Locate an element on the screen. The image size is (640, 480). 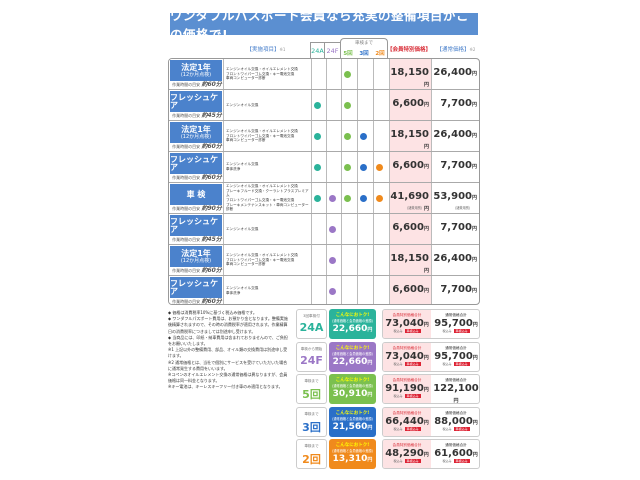
member-column is located at coordinates (410, 181).